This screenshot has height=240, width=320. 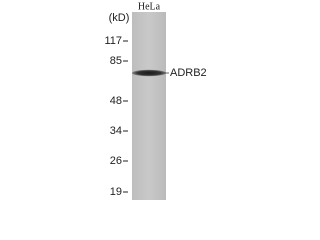 What do you see at coordinates (116, 131) in the screenshot?
I see `marker-label: 34` at bounding box center [116, 131].